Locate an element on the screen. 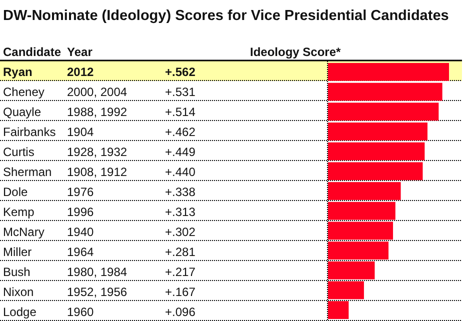 This screenshot has width=465, height=321. data-label: +.462 is located at coordinates (180, 132).